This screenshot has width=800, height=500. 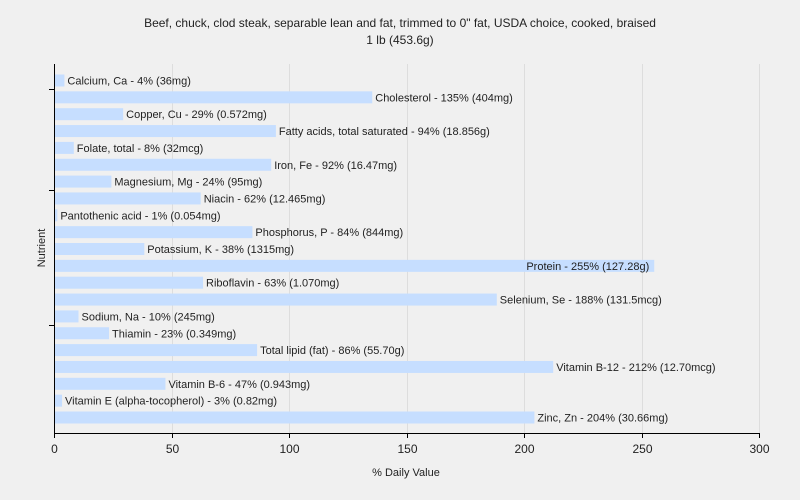 I want to click on bar-label: Vitamin B-12 - 212% (12.70mcg), so click(x=635, y=368).